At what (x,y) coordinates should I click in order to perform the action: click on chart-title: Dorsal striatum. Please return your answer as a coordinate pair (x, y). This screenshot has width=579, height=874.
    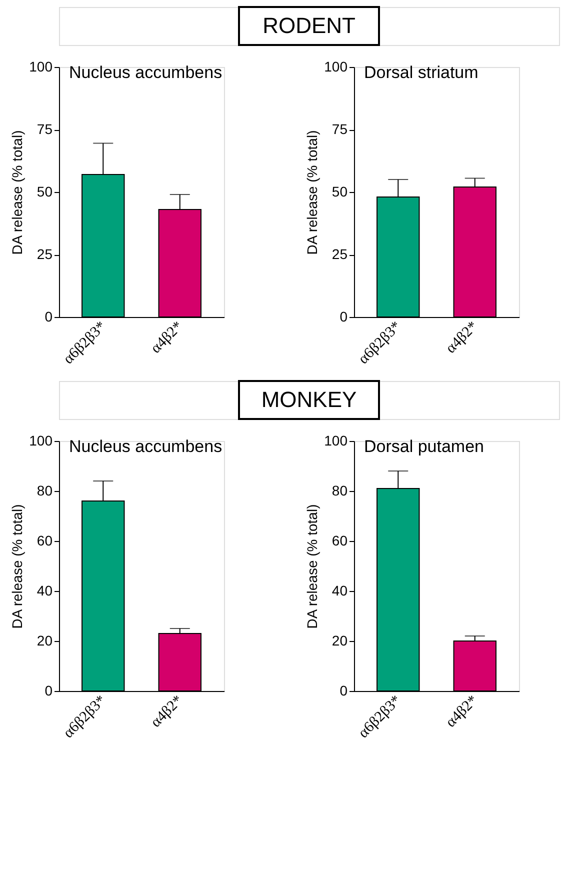
    Looking at the image, I should click on (421, 72).